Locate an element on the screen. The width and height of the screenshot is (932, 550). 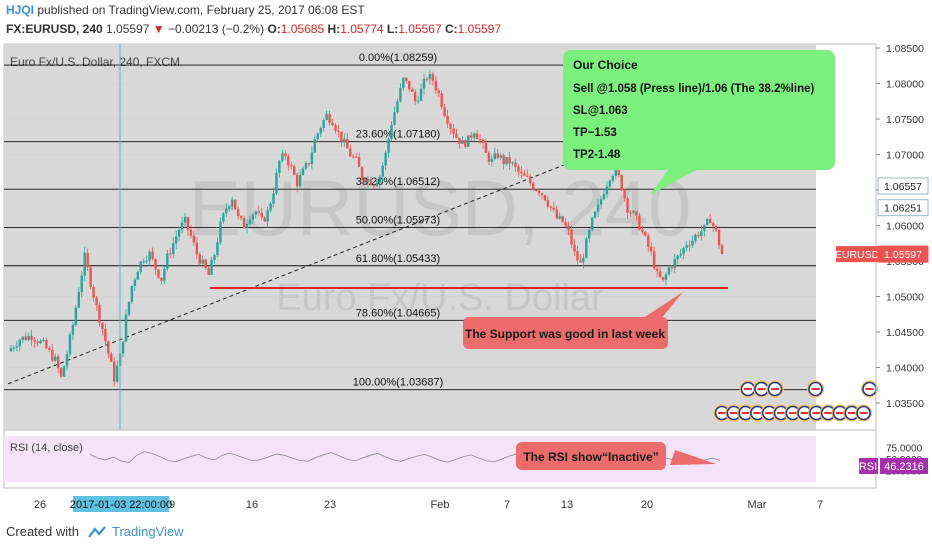
choice-title: Our Choice is located at coordinates (605, 65).